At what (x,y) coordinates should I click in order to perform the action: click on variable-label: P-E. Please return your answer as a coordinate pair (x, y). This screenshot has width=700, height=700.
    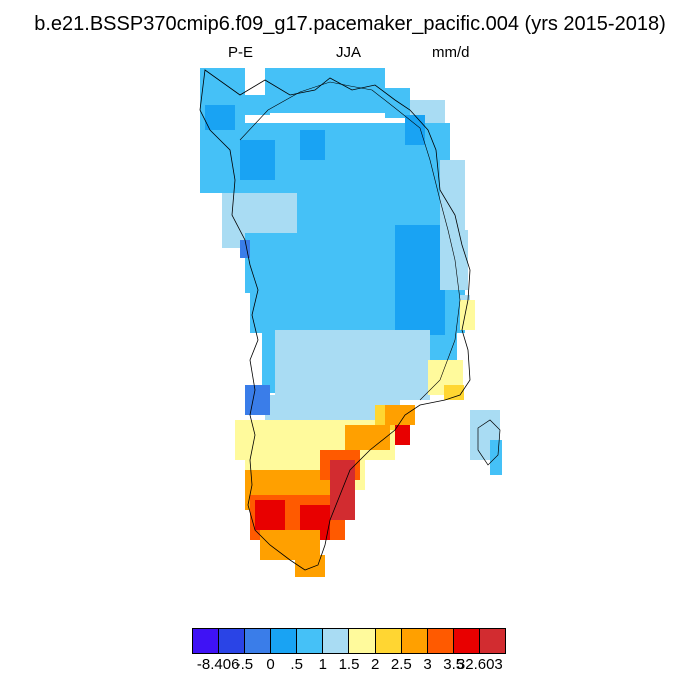
    Looking at the image, I should click on (241, 52).